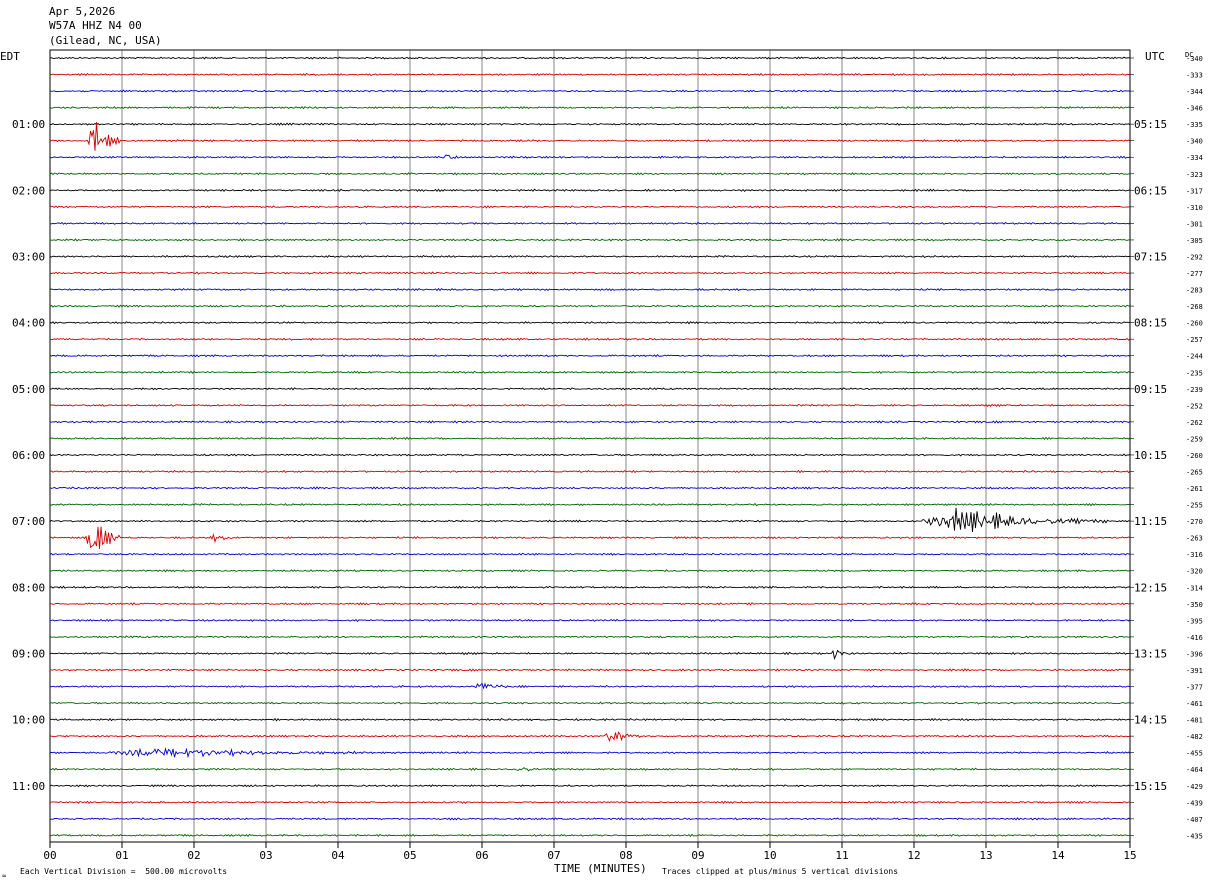 The height and width of the screenshot is (886, 1210). I want to click on x-tick-label: 07, so click(553, 855).